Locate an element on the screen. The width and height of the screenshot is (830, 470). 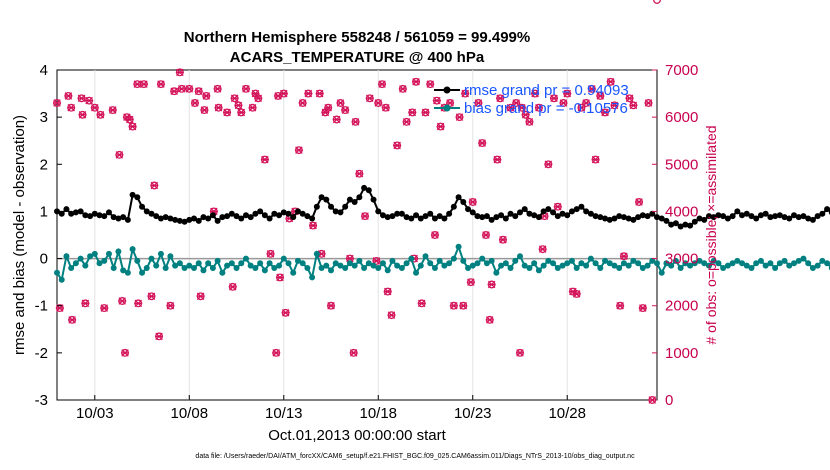
y2-tick-label: 3000 is located at coordinates (681, 259).